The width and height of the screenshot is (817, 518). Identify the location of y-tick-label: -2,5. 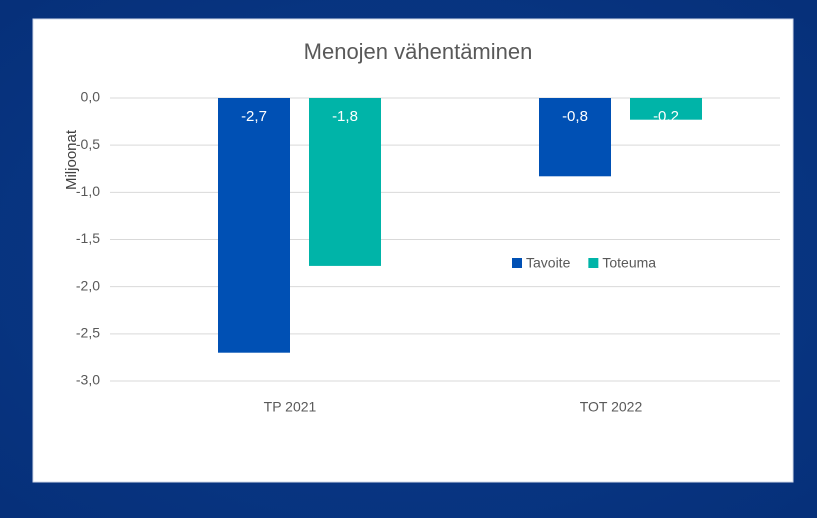
(88, 333).